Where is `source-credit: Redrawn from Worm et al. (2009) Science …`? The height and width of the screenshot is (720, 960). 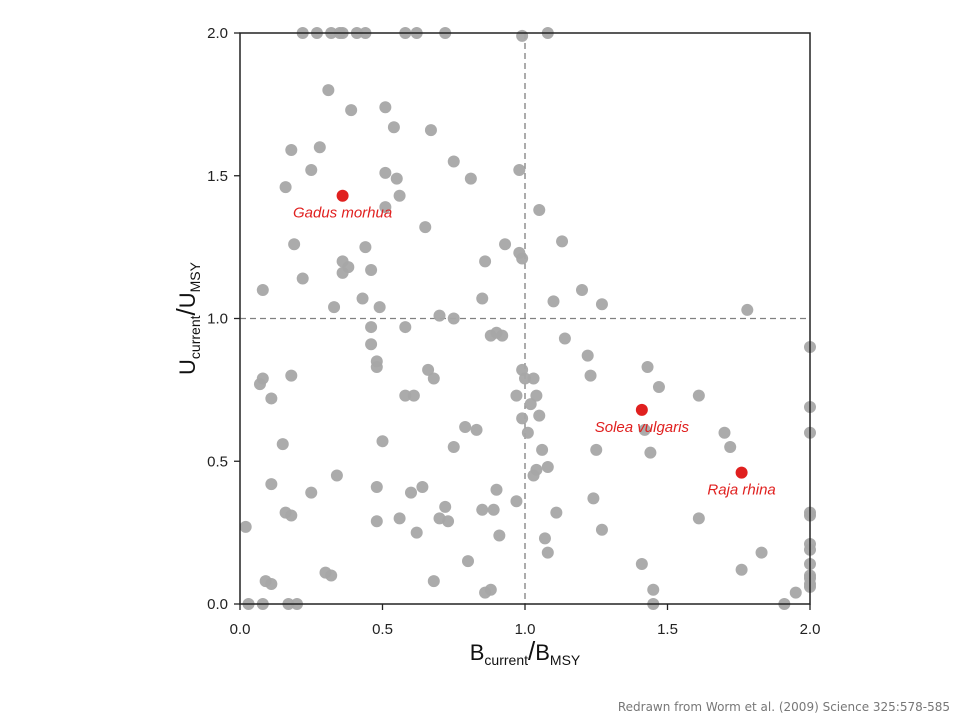 source-credit: Redrawn from Worm et al. (2009) Science … is located at coordinates (783, 707).